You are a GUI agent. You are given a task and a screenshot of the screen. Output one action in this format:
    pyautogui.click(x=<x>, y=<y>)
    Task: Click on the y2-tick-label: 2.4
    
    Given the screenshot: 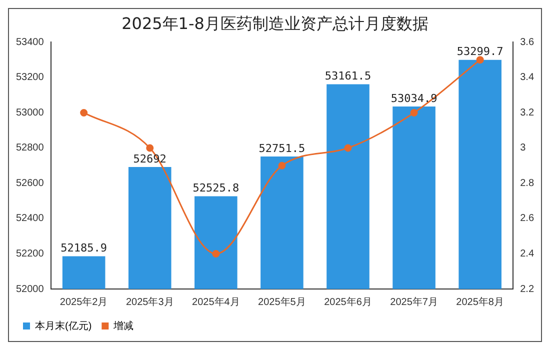 What is the action you would take?
    pyautogui.click(x=527, y=254)
    